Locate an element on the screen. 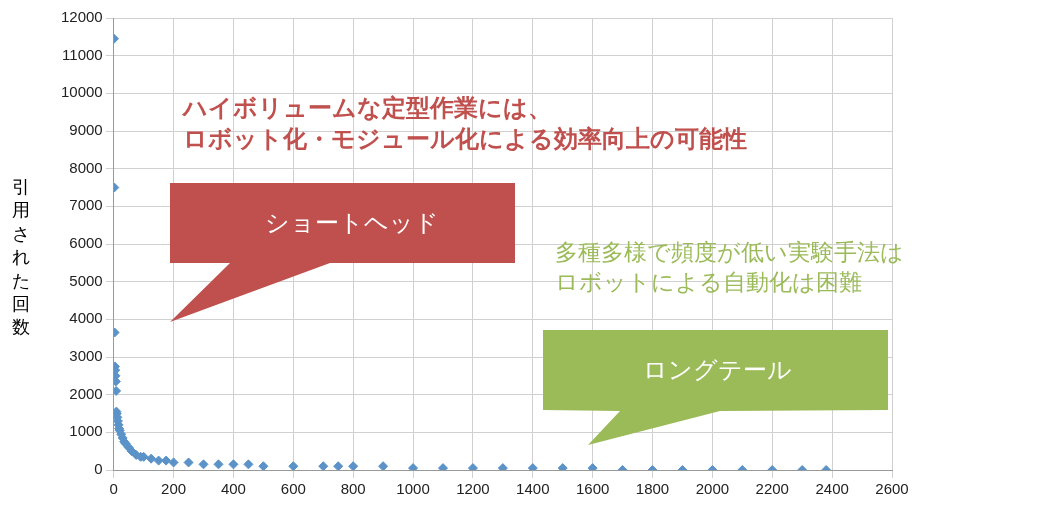 The image size is (1042, 516). x-tick-label: 1600 is located at coordinates (592, 489).